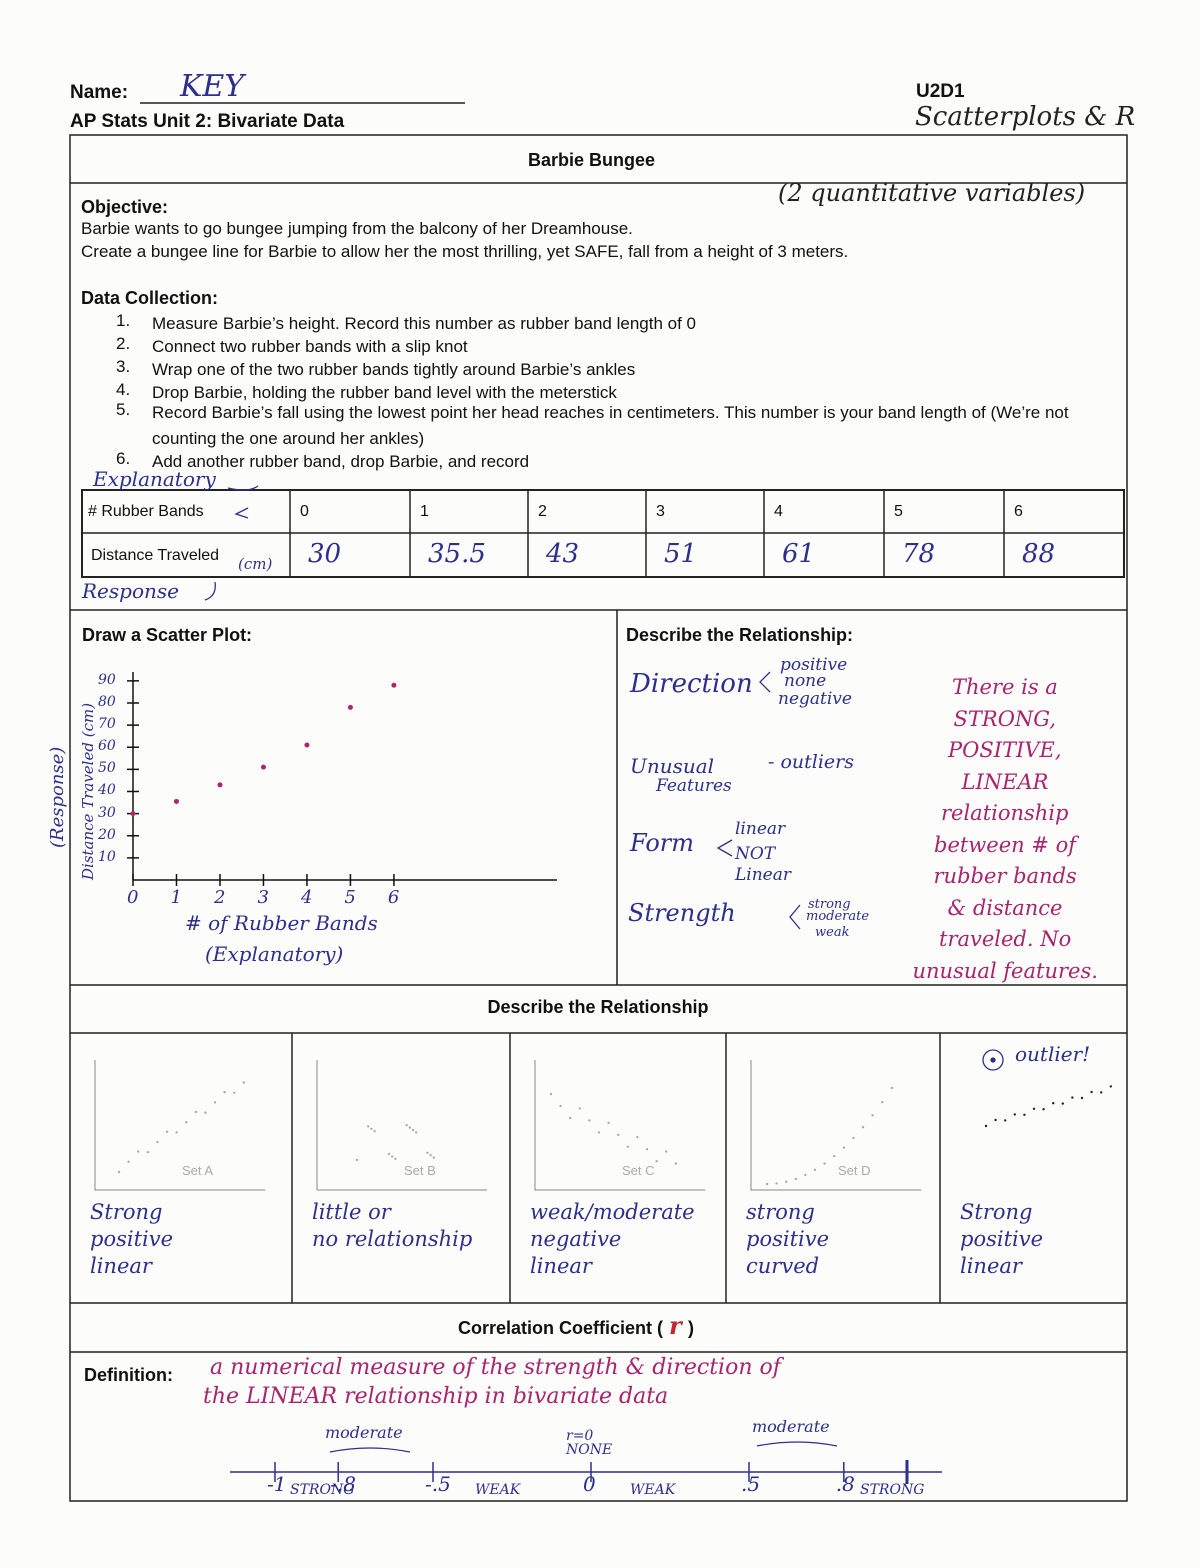 The width and height of the screenshot is (1200, 1568). Describe the element at coordinates (457, 554) in the screenshot. I see `table-value: 35.5` at that location.